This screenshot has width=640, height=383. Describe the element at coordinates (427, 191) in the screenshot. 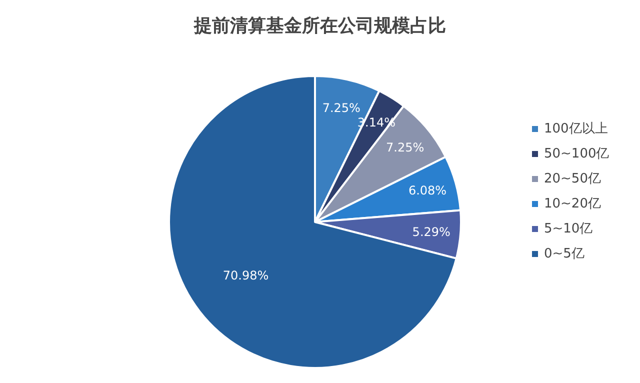

I see `data-label: 6.08%` at that location.